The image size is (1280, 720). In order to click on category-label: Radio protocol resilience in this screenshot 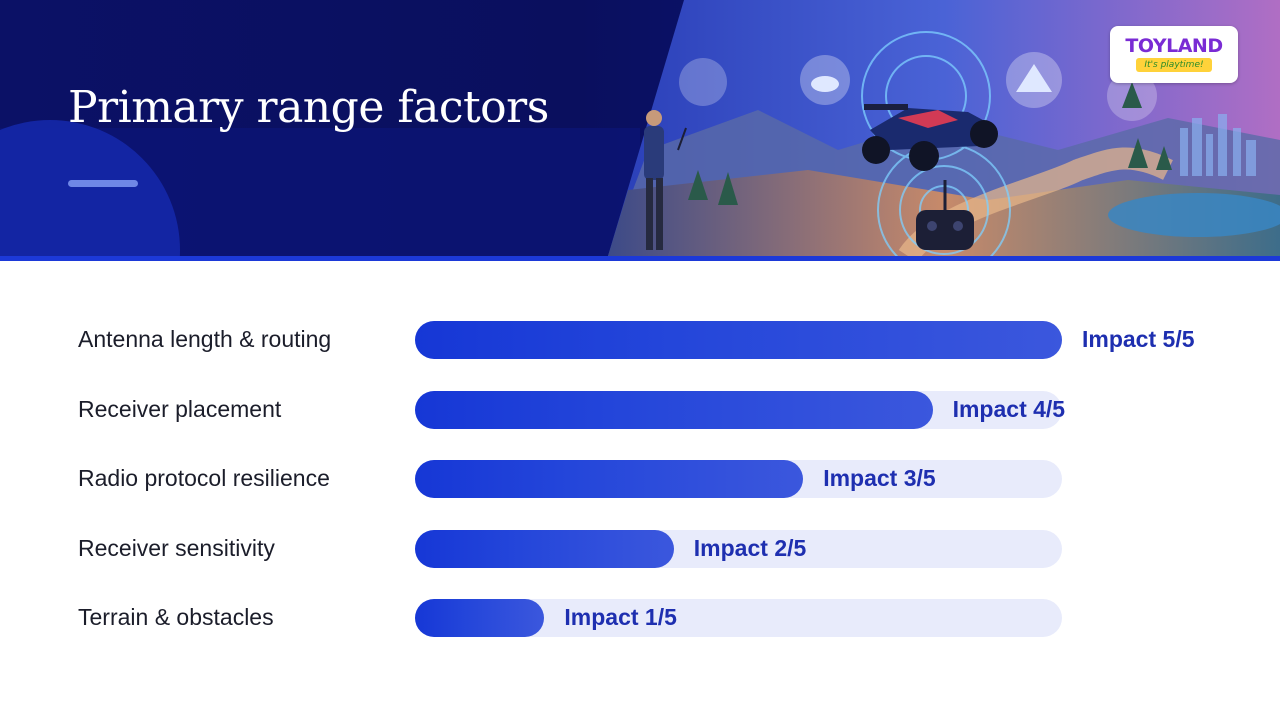, I will do `click(204, 478)`.